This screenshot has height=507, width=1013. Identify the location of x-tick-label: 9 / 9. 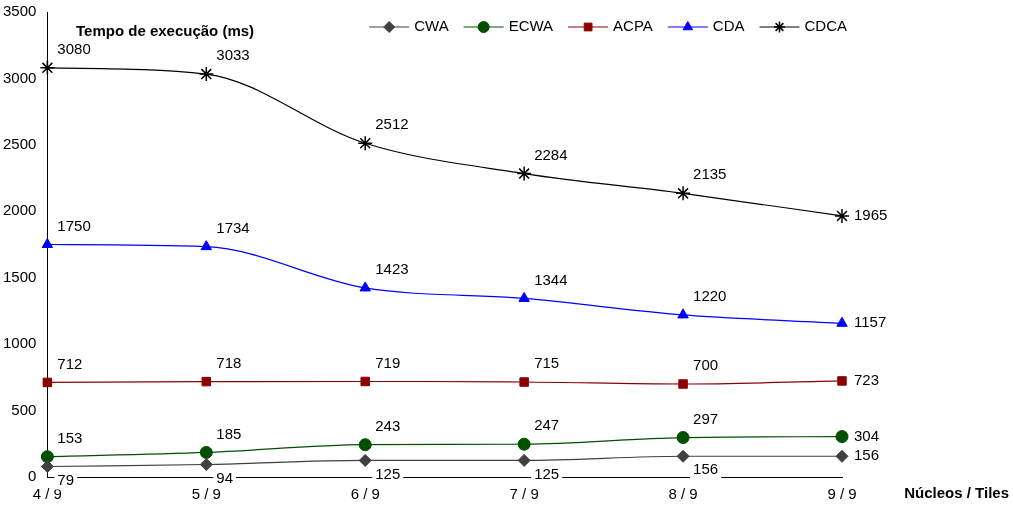
(842, 494).